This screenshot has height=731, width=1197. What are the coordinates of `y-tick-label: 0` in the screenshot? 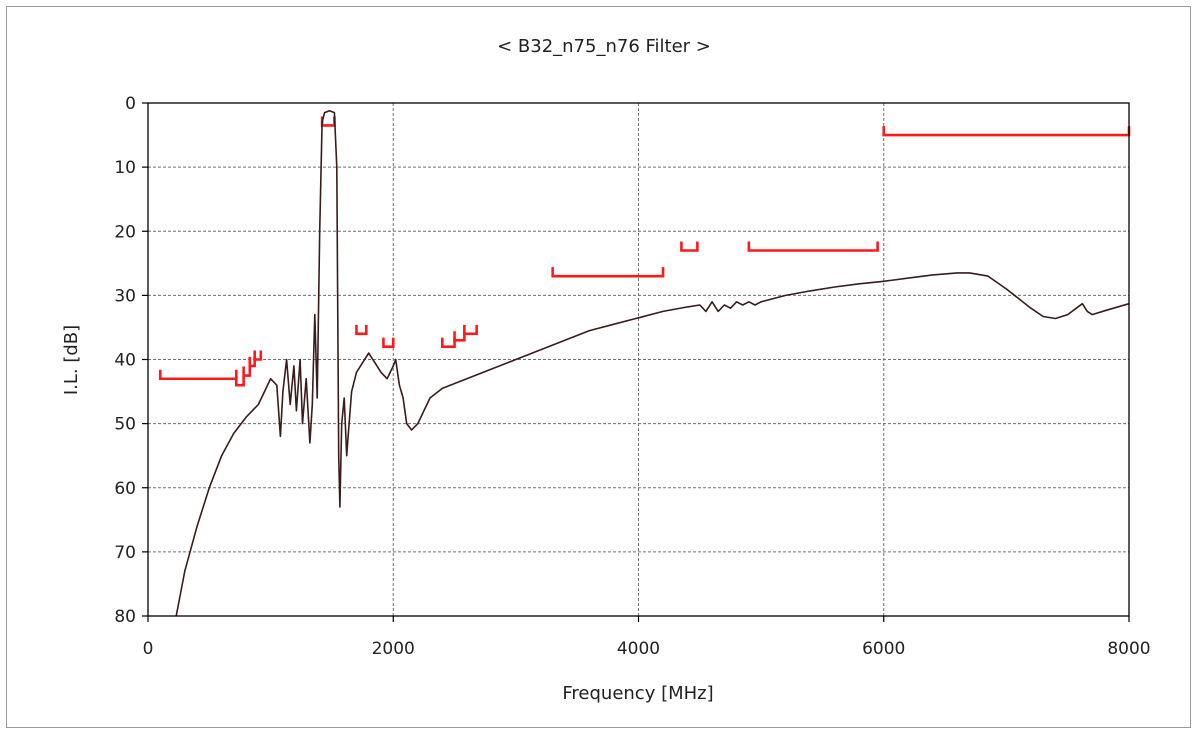 It's located at (130, 104).